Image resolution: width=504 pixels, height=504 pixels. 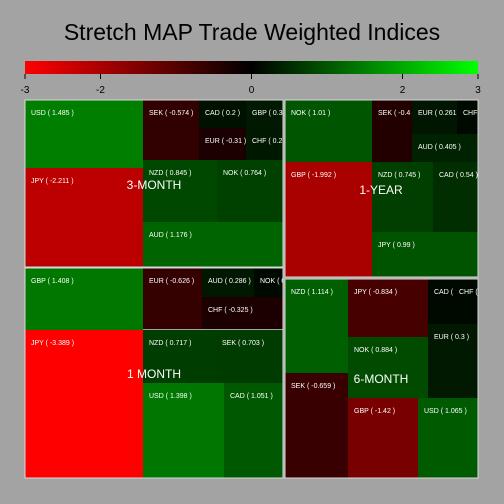 I want to click on cell-value: 0.845, so click(x=179, y=173).